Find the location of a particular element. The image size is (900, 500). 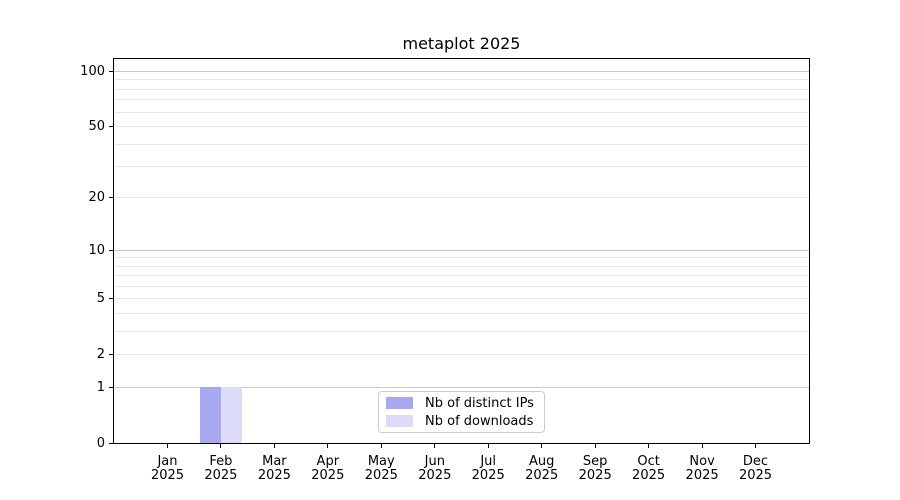

month-label: Oct is located at coordinates (648, 461).